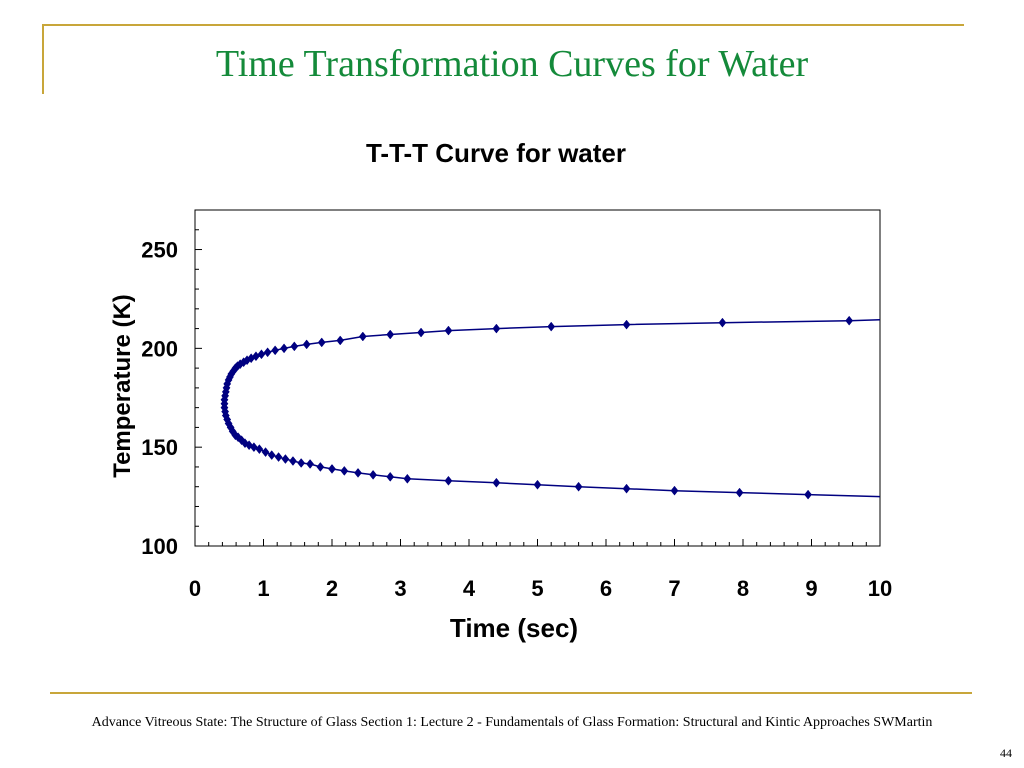  I want to click on title-frame-left-rule, so click(43, 59).